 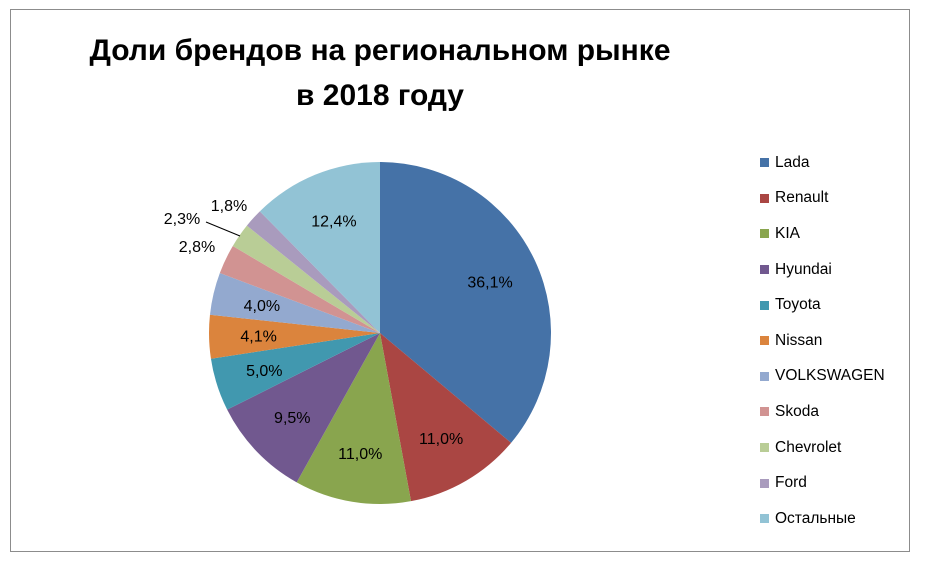 I want to click on pie-slice-hyundai, so click(x=303, y=408).